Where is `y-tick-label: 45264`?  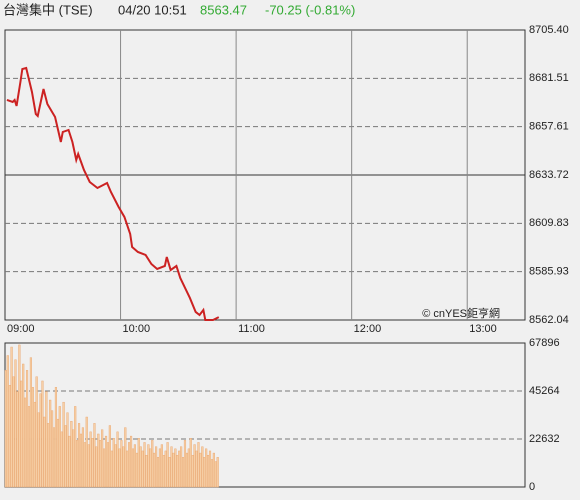 y-tick-label: 45264 is located at coordinates (544, 391).